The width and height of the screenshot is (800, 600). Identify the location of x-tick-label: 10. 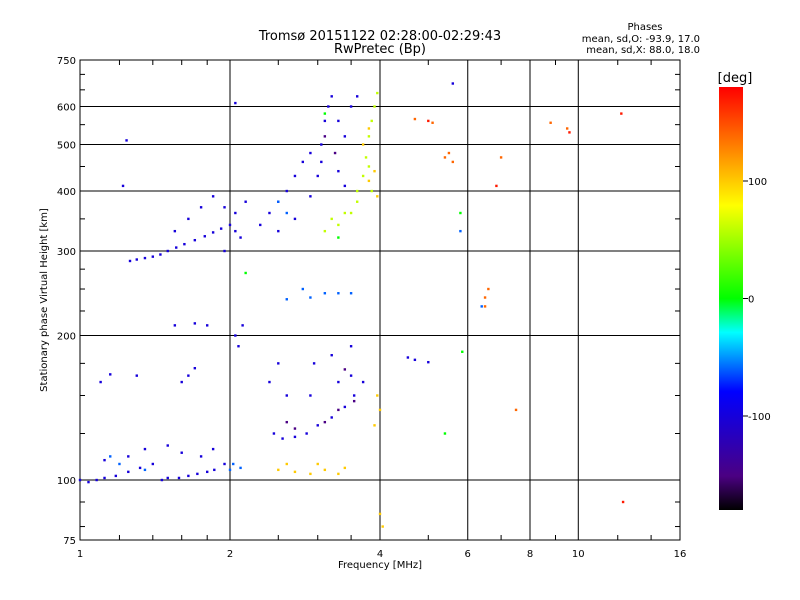
(578, 554).